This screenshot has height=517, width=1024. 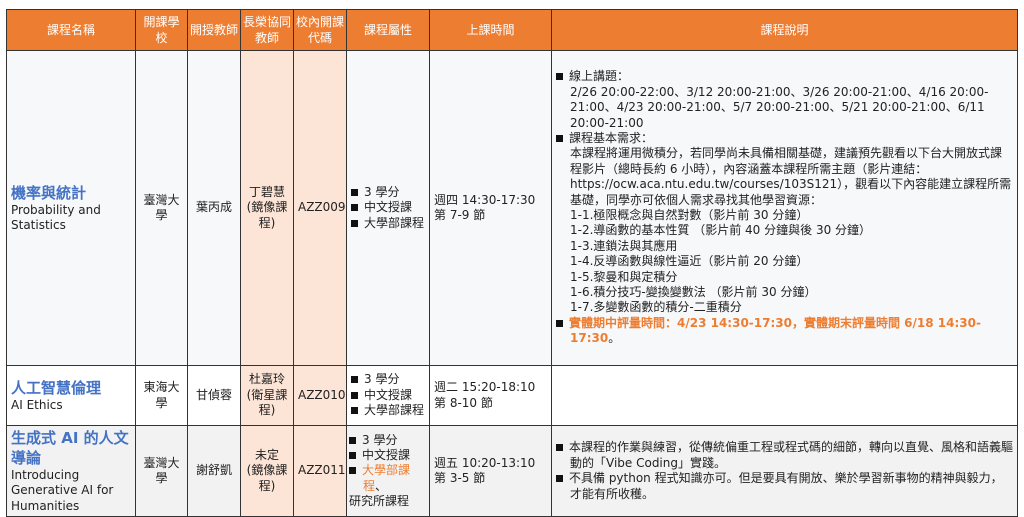 What do you see at coordinates (784, 138) in the screenshot?
I see `desc-item: 課程基本需求：` at bounding box center [784, 138].